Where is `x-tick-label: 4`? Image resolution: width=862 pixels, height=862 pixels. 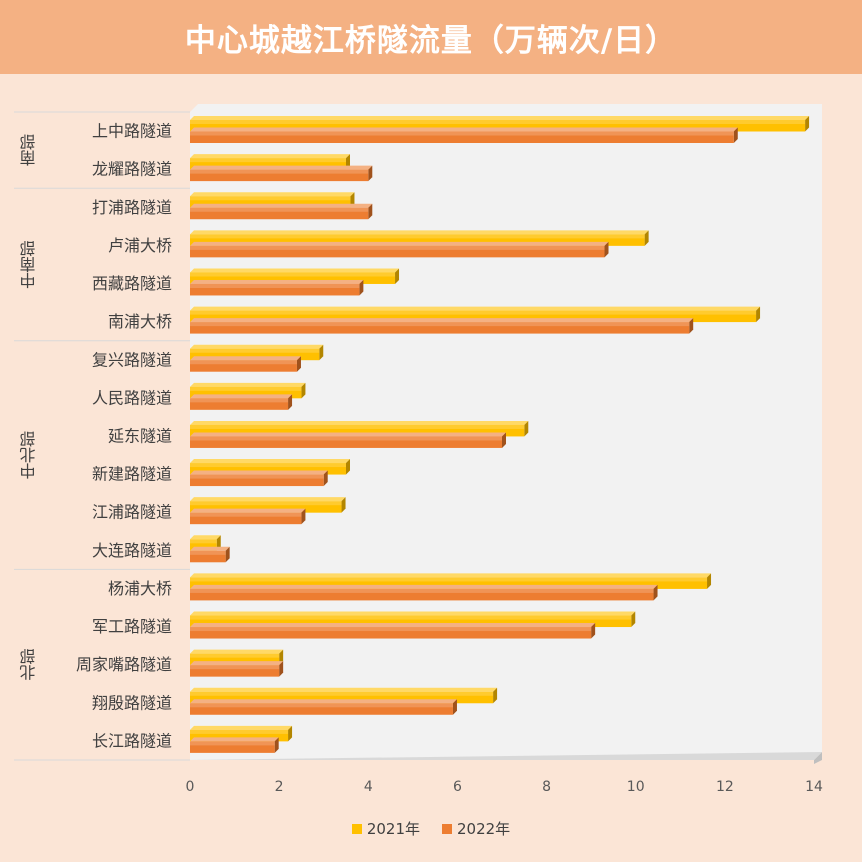 x-tick-label: 4 is located at coordinates (368, 787).